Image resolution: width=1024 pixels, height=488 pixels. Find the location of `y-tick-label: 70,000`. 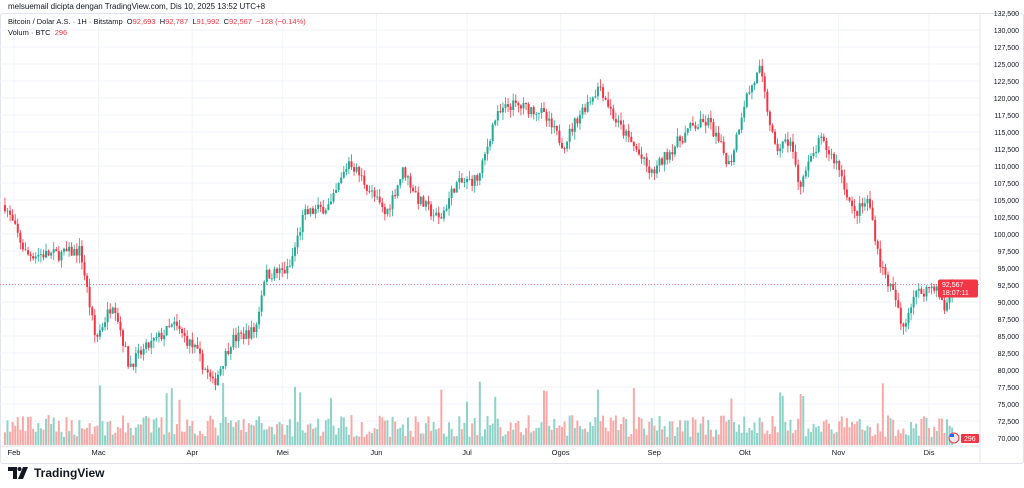

y-tick-label: 70,000 is located at coordinates (1009, 439).